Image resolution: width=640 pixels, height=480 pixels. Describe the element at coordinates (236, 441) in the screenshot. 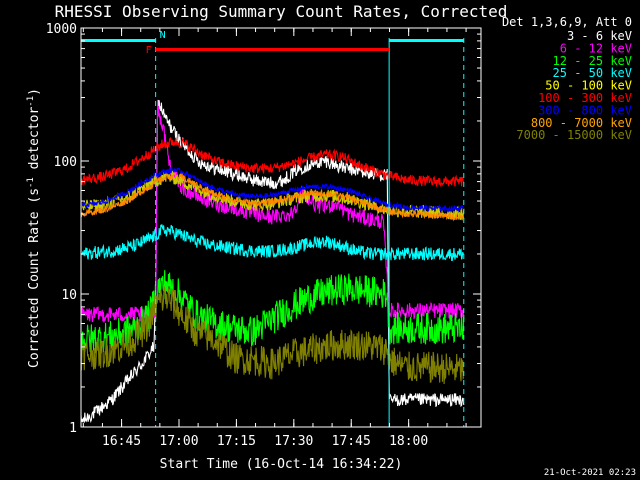

I see `x-tick-label-2: 17:15` at that location.